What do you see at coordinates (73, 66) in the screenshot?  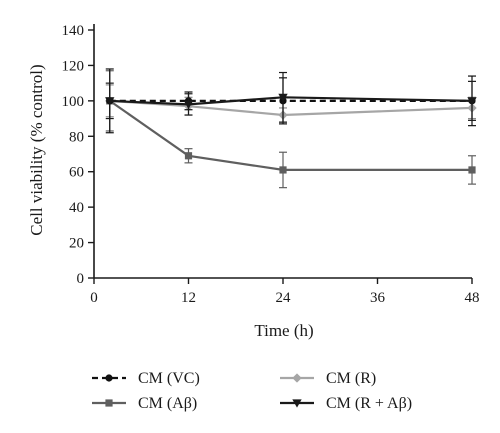 I see `y-tick-label: 120` at bounding box center [73, 66].